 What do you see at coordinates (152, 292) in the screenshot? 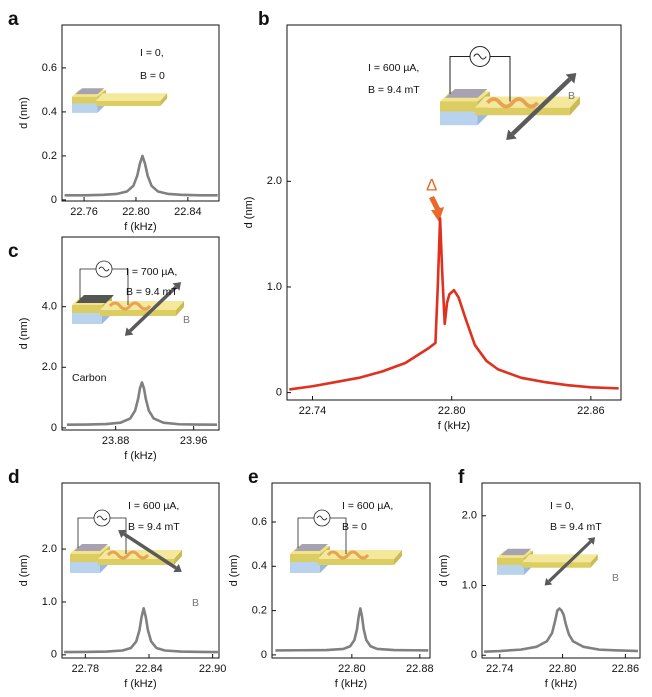
I see `annotation: B = 9.4 mT` at bounding box center [152, 292].